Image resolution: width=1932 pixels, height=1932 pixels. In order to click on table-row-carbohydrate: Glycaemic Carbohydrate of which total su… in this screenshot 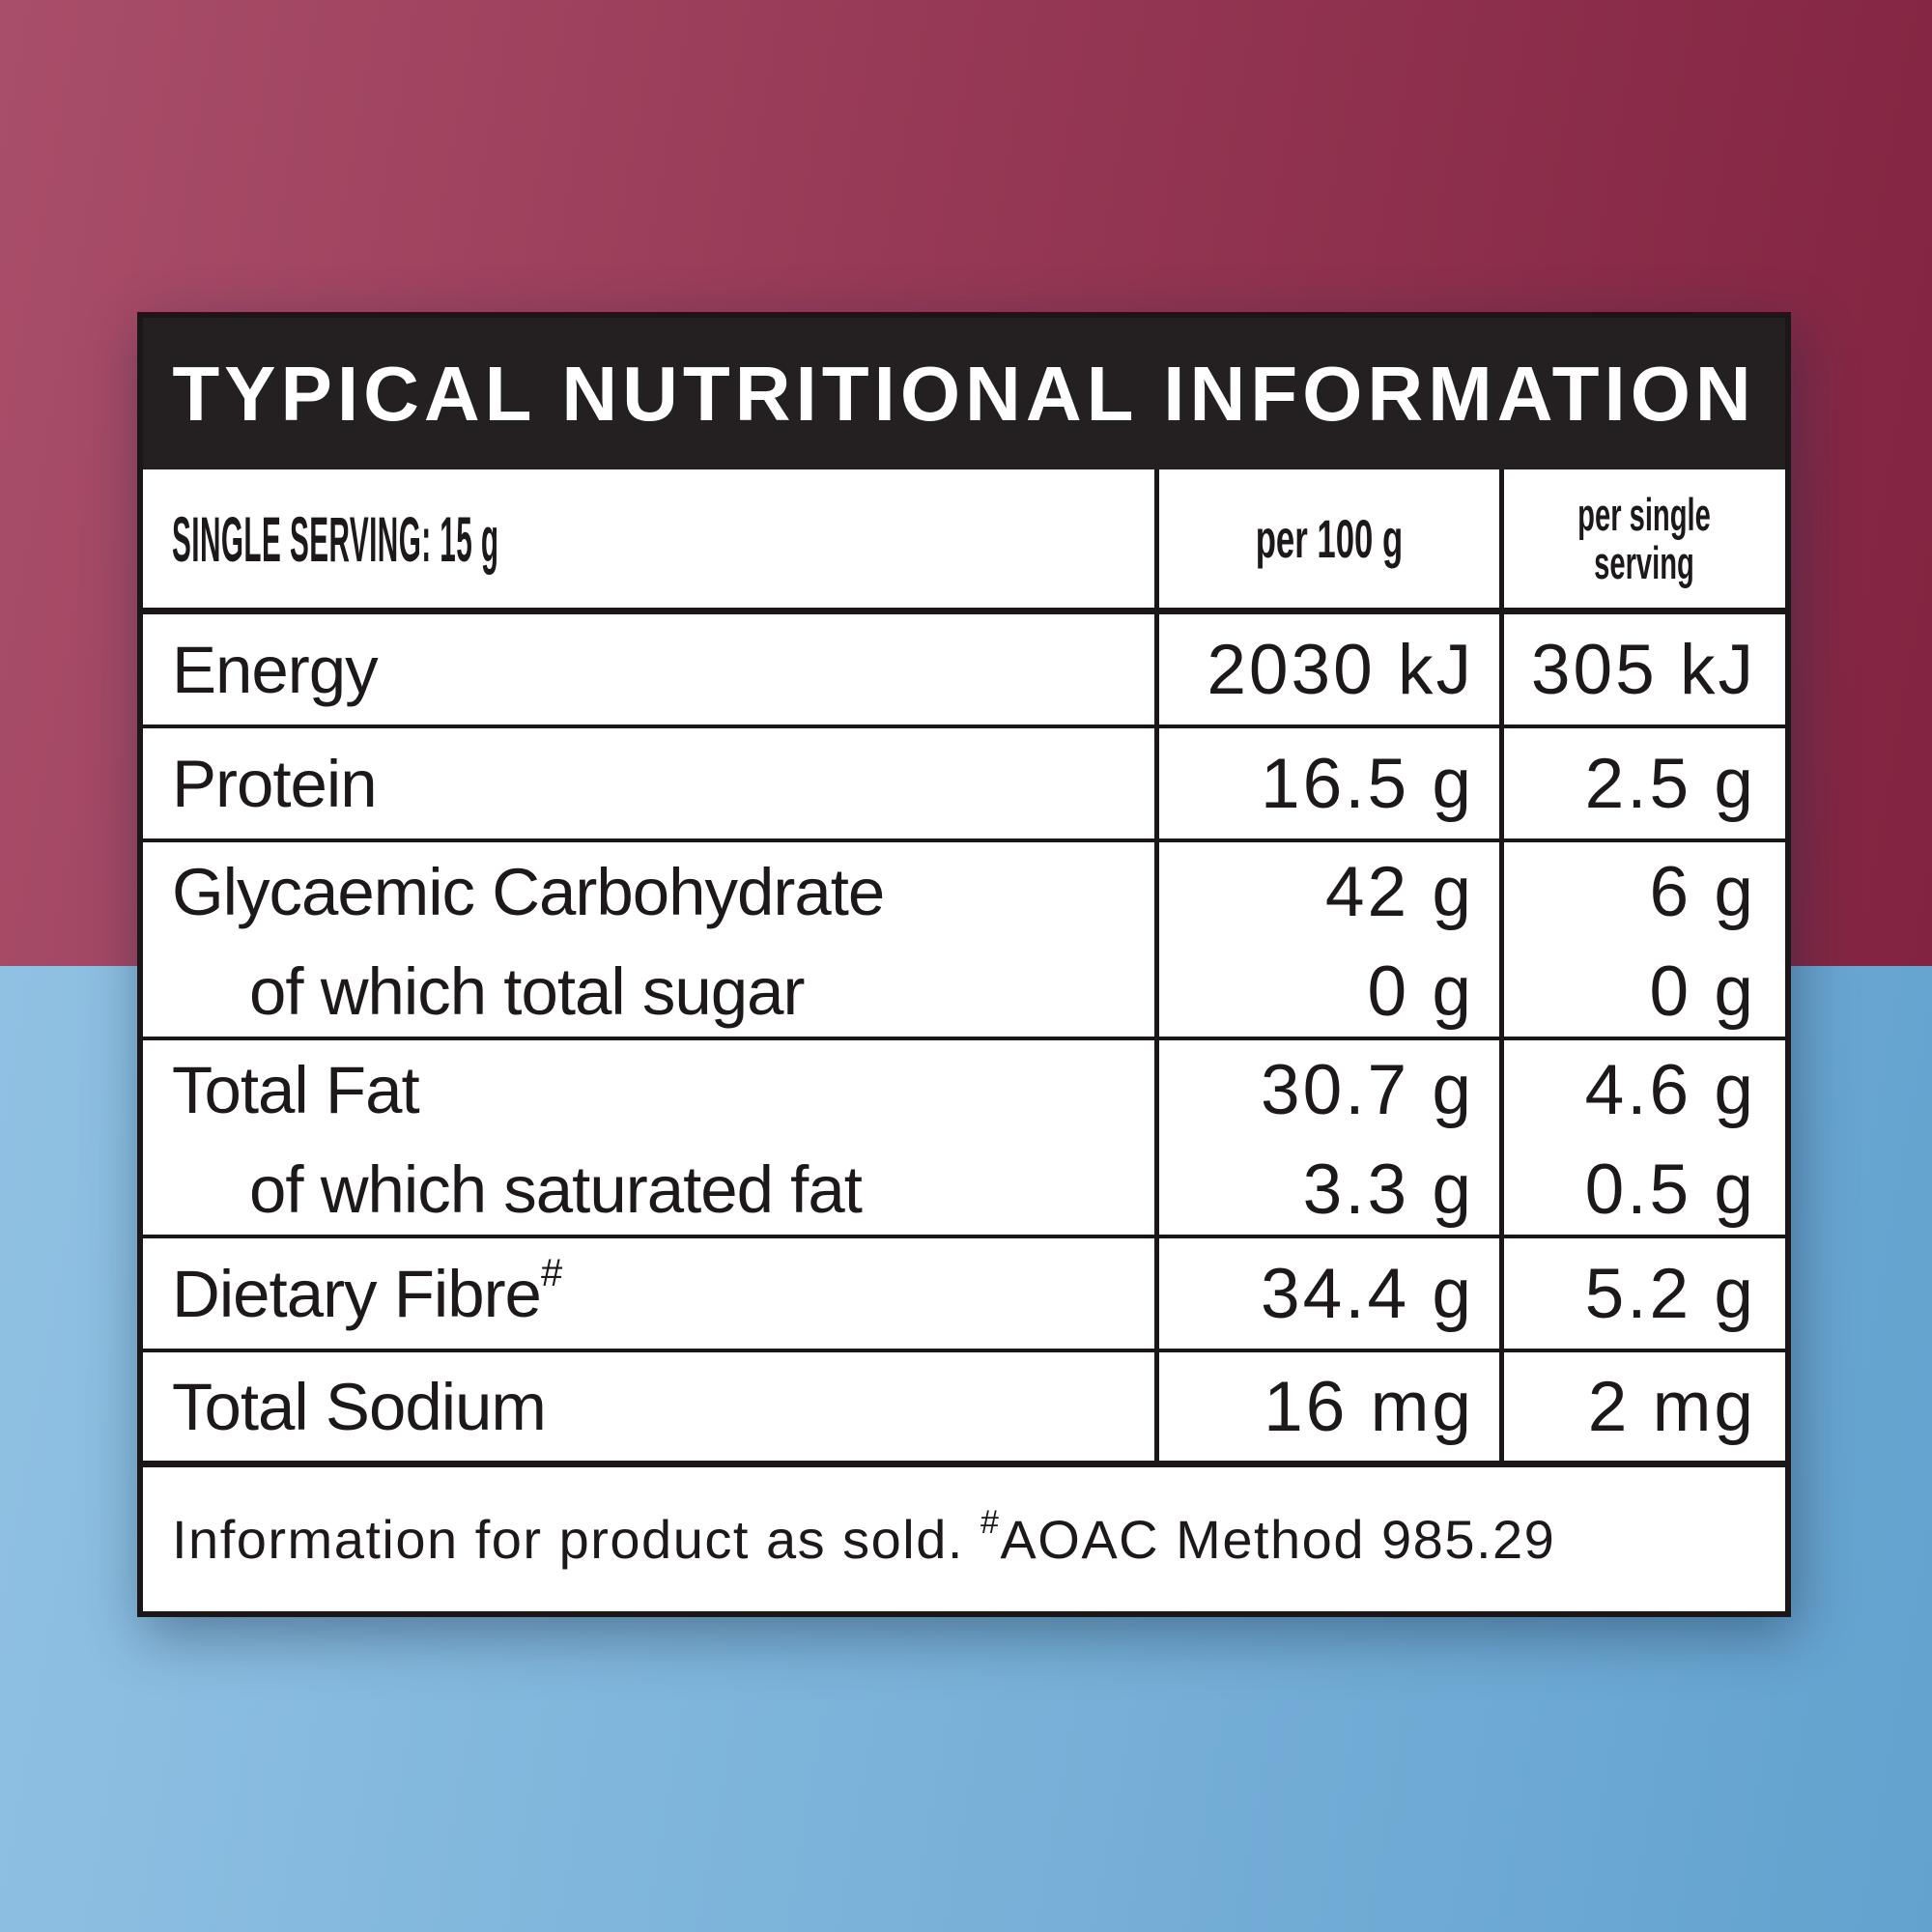, I will do `click(964, 941)`.